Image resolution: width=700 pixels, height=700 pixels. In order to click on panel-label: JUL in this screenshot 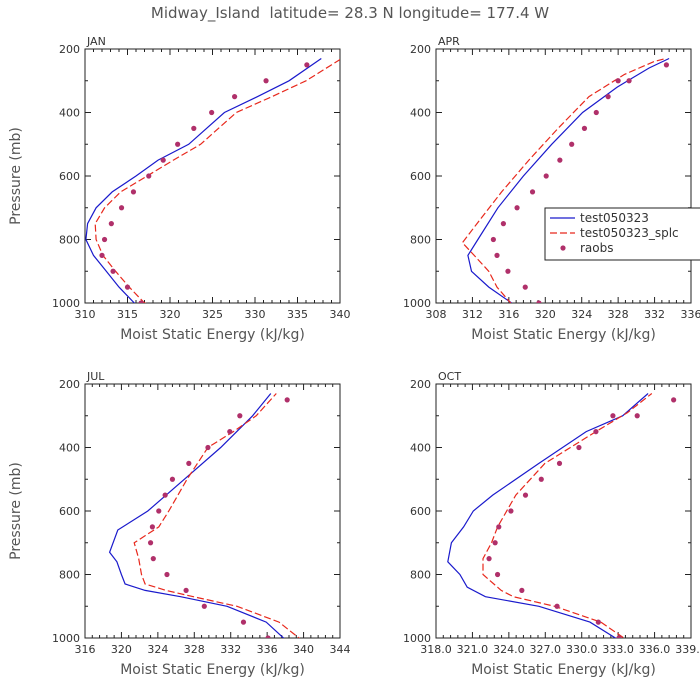, I will do `click(95, 376)`.